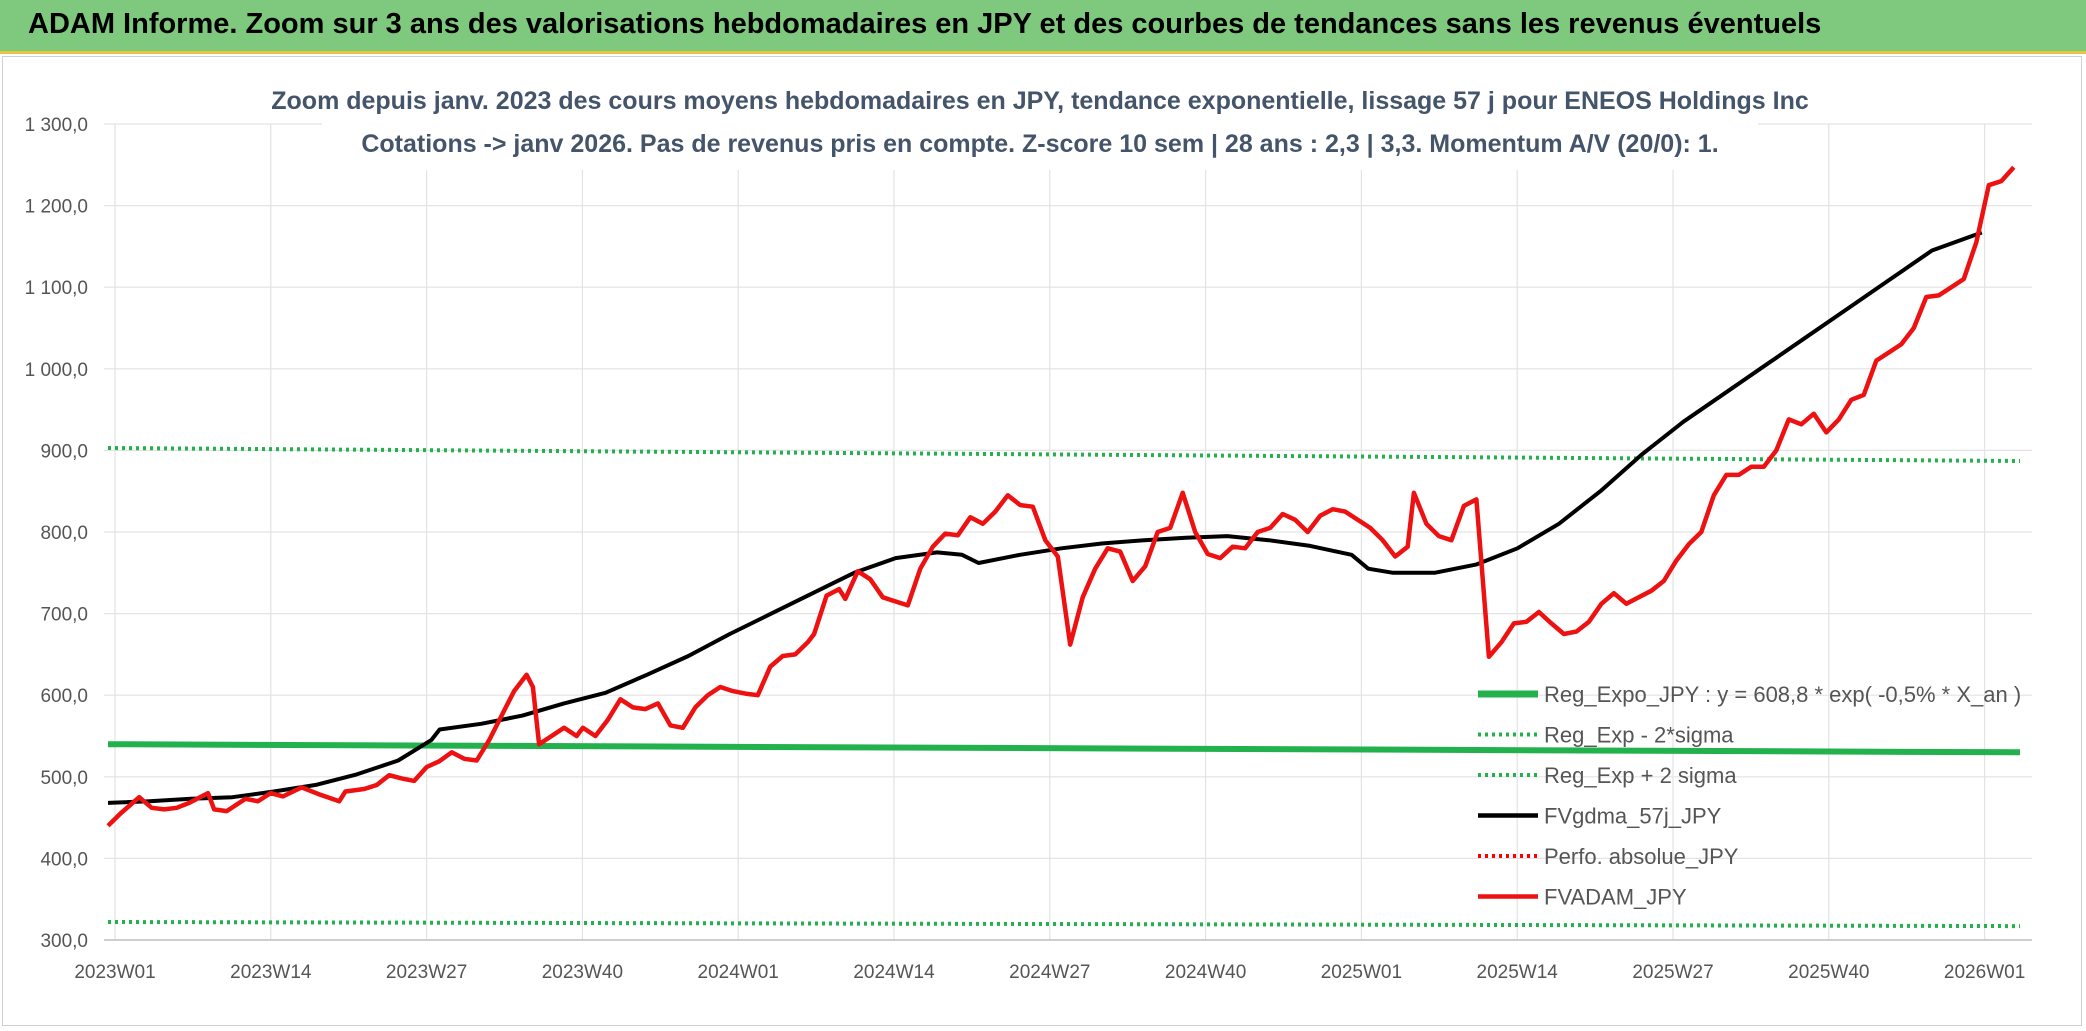  What do you see at coordinates (56, 288) in the screenshot?
I see `y-tick-label: 1 100,0` at bounding box center [56, 288].